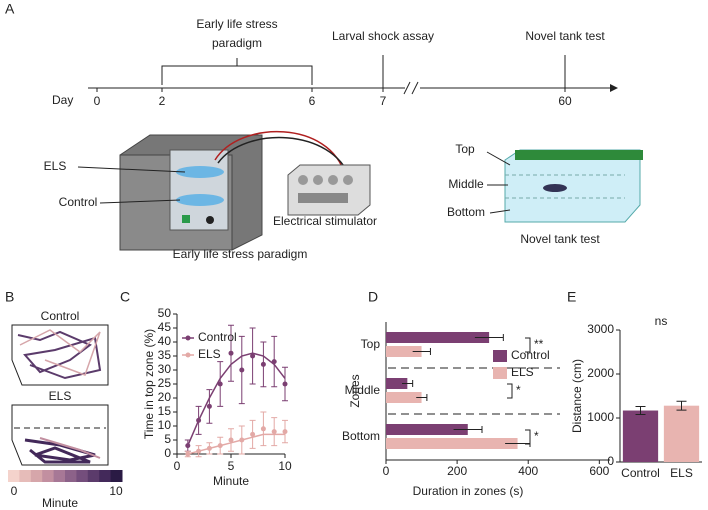  Describe the element at coordinates (240, 254) in the screenshot. I see `illustration-caption: Early life stress paradigm` at that location.